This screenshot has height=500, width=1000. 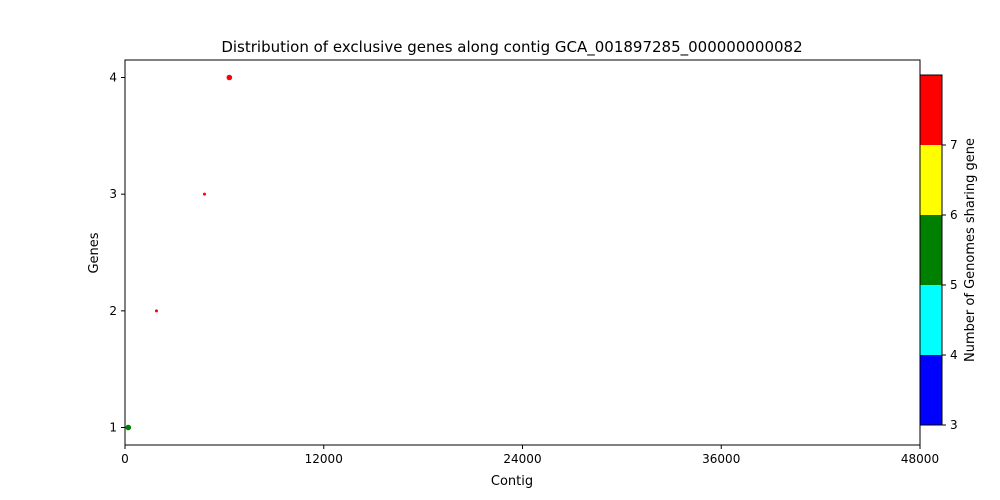 I want to click on colorbar-tick-label: 4, so click(x=954, y=355).